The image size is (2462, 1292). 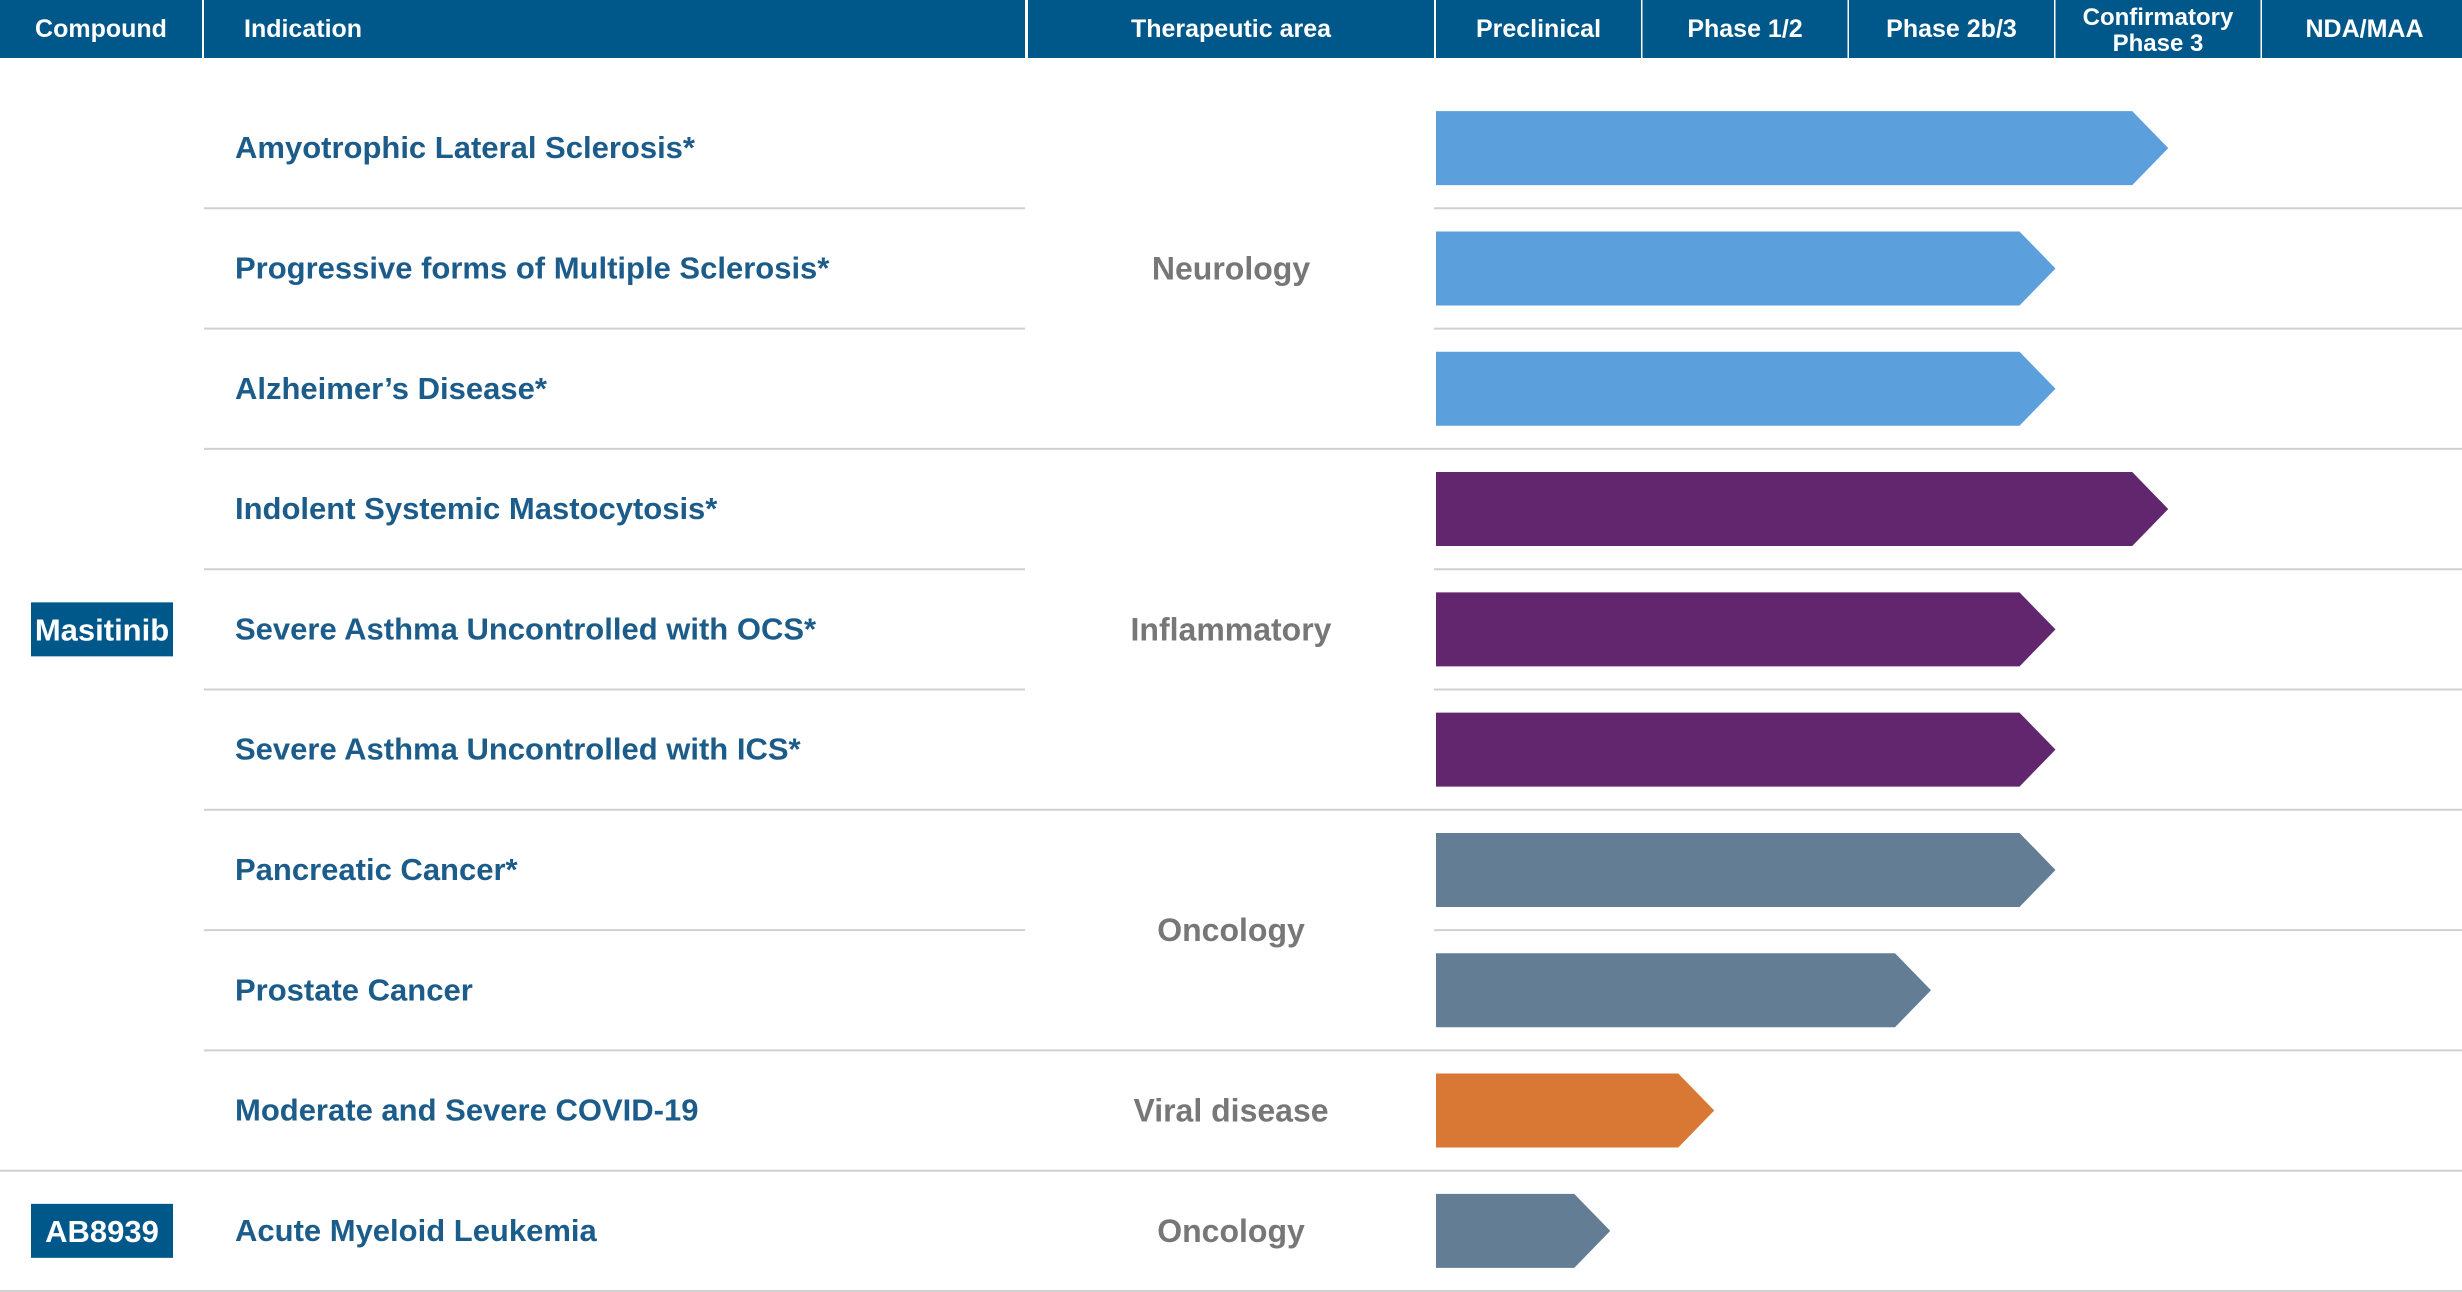 What do you see at coordinates (614, 29) in the screenshot?
I see `header-indication-cell` at bounding box center [614, 29].